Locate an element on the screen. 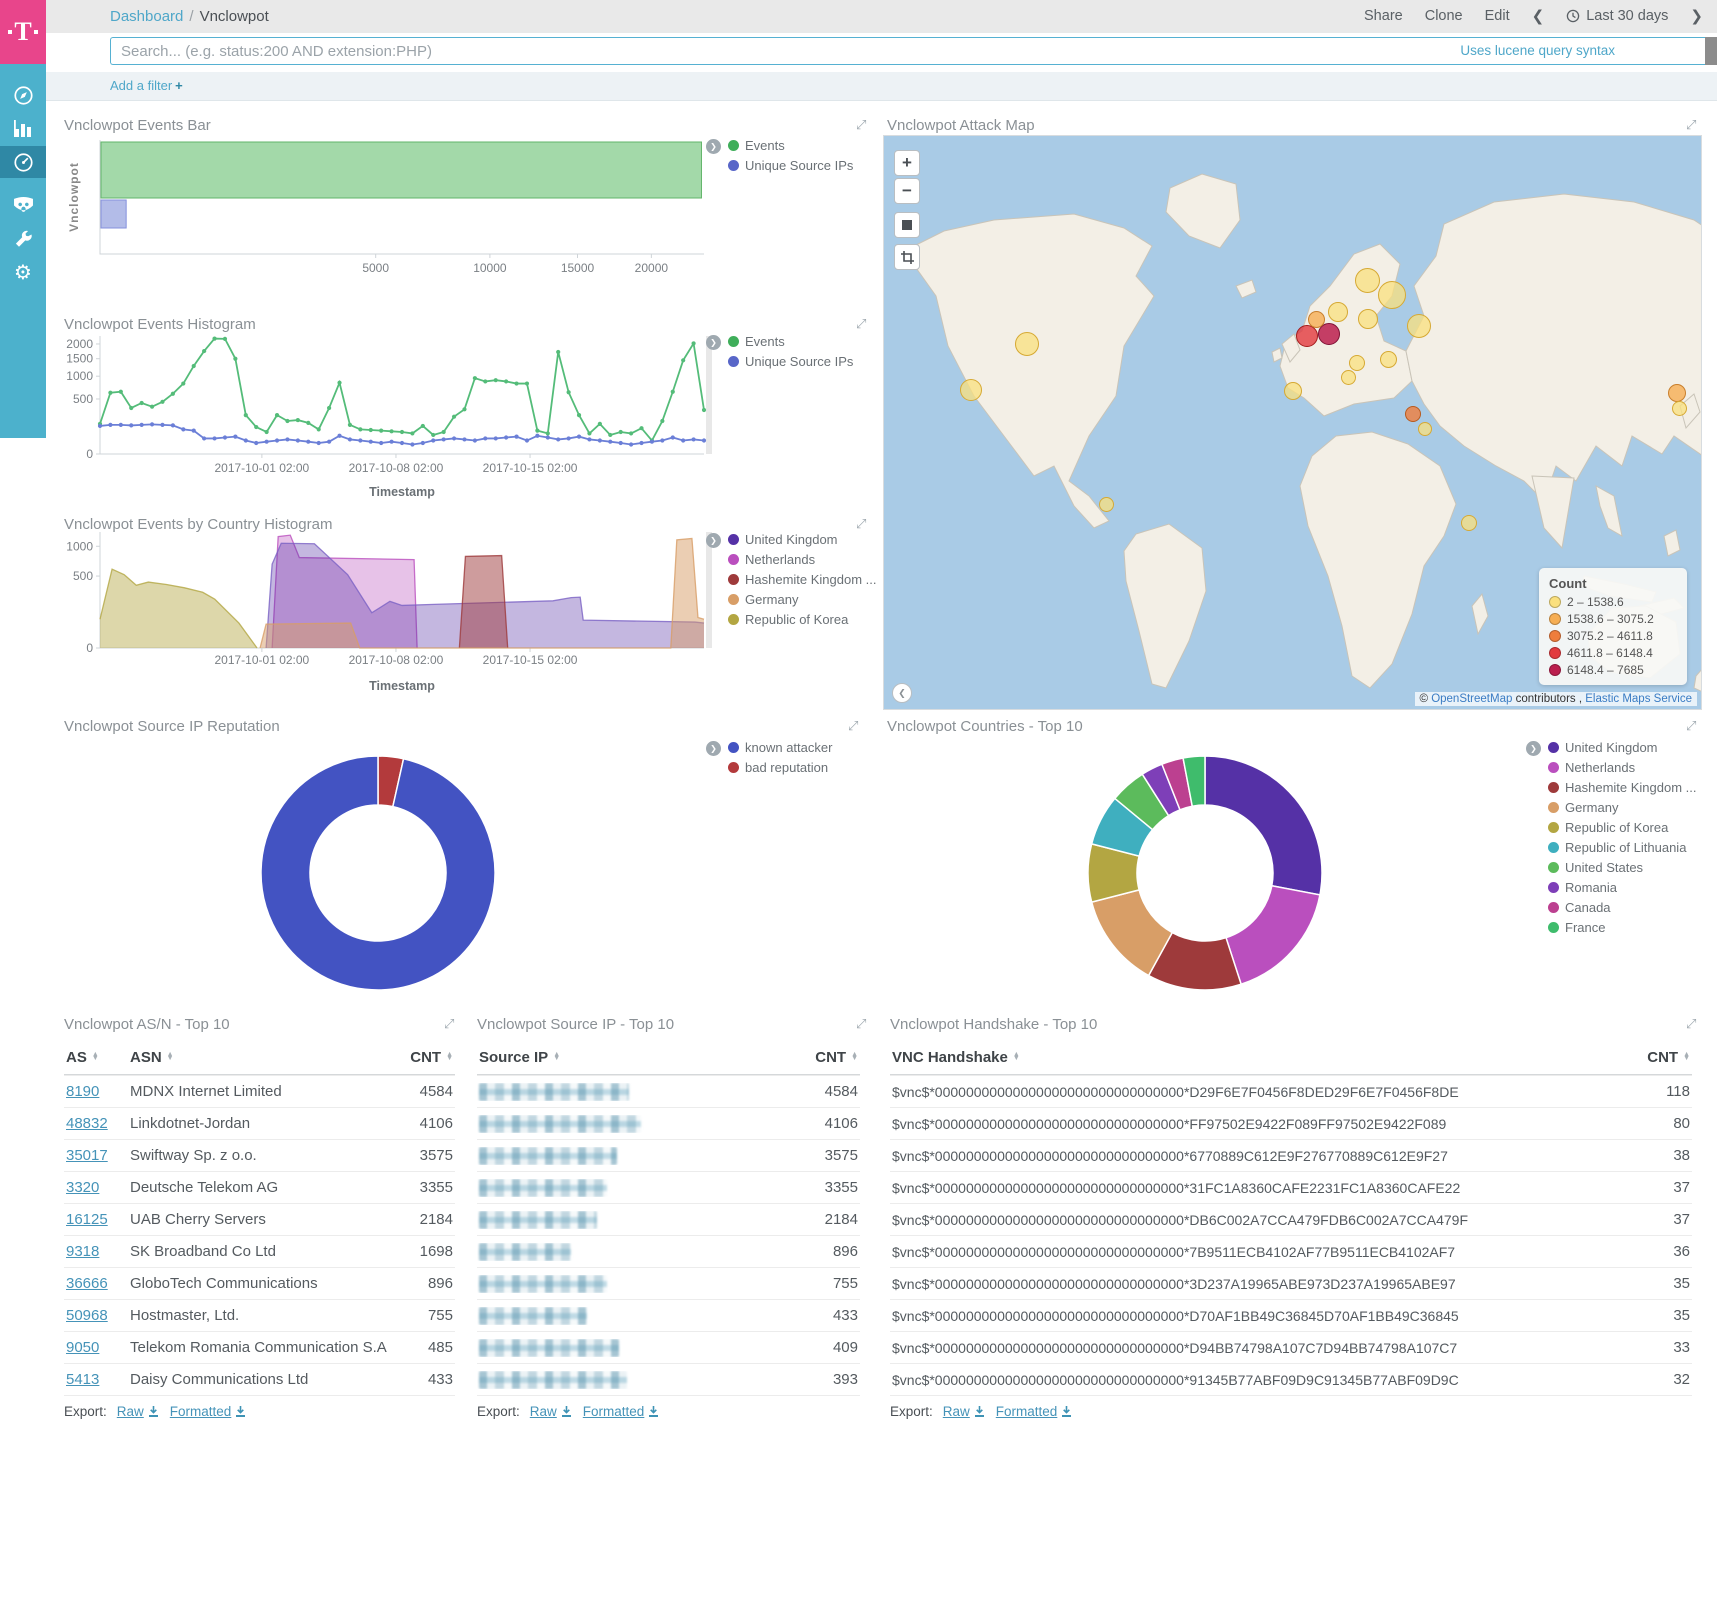 The width and height of the screenshot is (1717, 1617). breadcrumb-dashboard-link: Dashboard is located at coordinates (147, 16).